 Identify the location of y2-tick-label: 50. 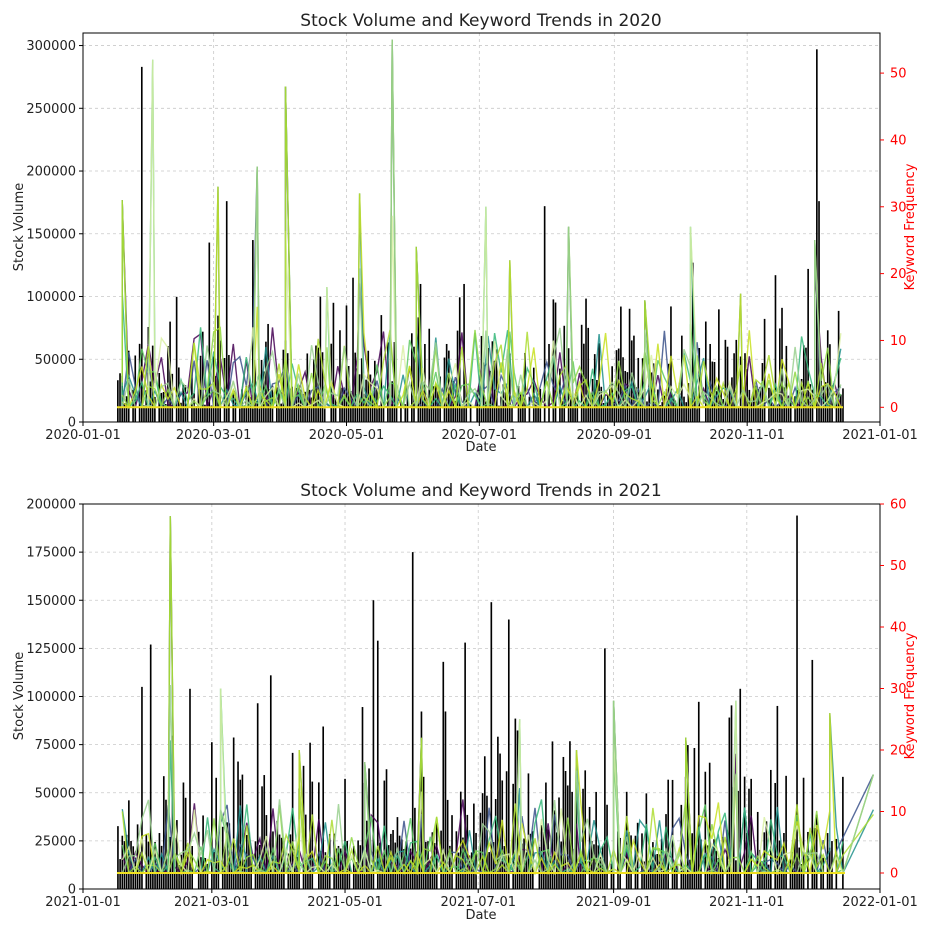
(898, 566).